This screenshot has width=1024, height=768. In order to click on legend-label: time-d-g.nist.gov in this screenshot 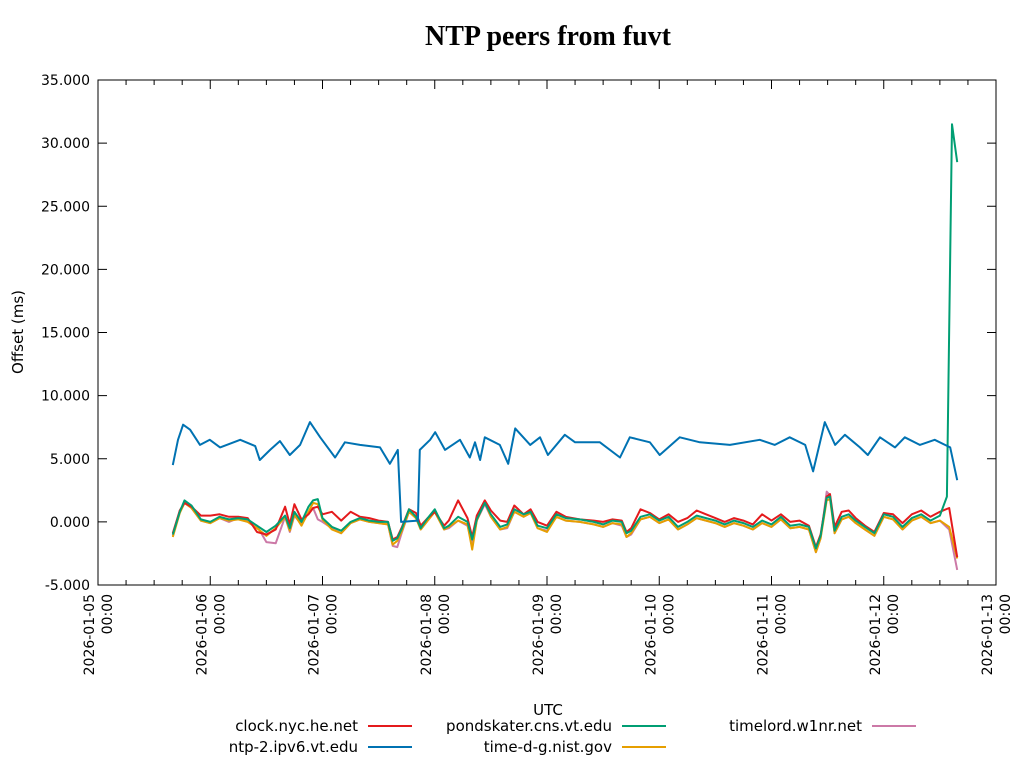, I will do `click(548, 747)`.